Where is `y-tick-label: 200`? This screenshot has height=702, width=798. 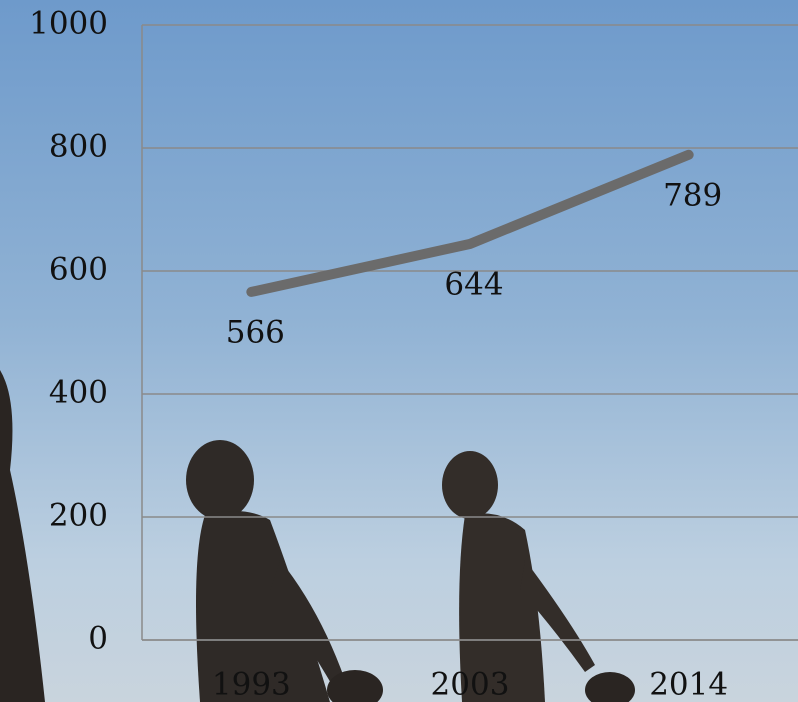
y-tick-label: 200 is located at coordinates (78, 516).